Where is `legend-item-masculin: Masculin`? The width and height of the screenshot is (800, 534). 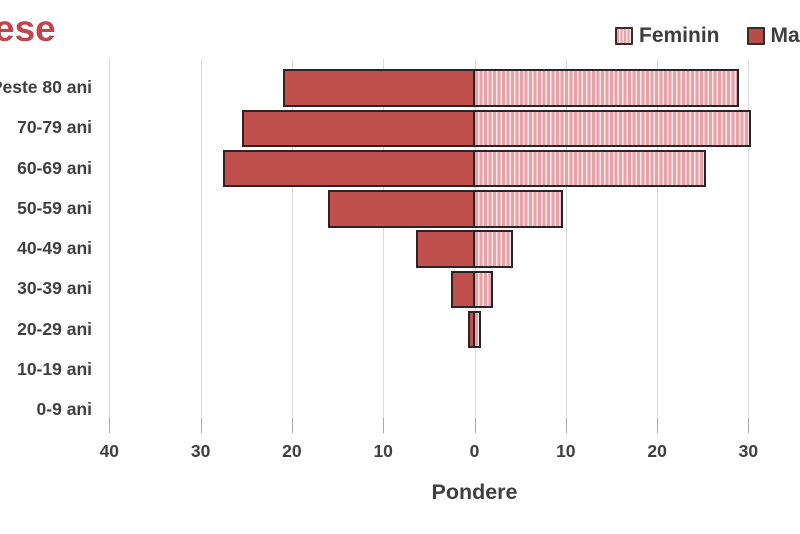
legend-item-masculin: Masculin is located at coordinates (773, 36).